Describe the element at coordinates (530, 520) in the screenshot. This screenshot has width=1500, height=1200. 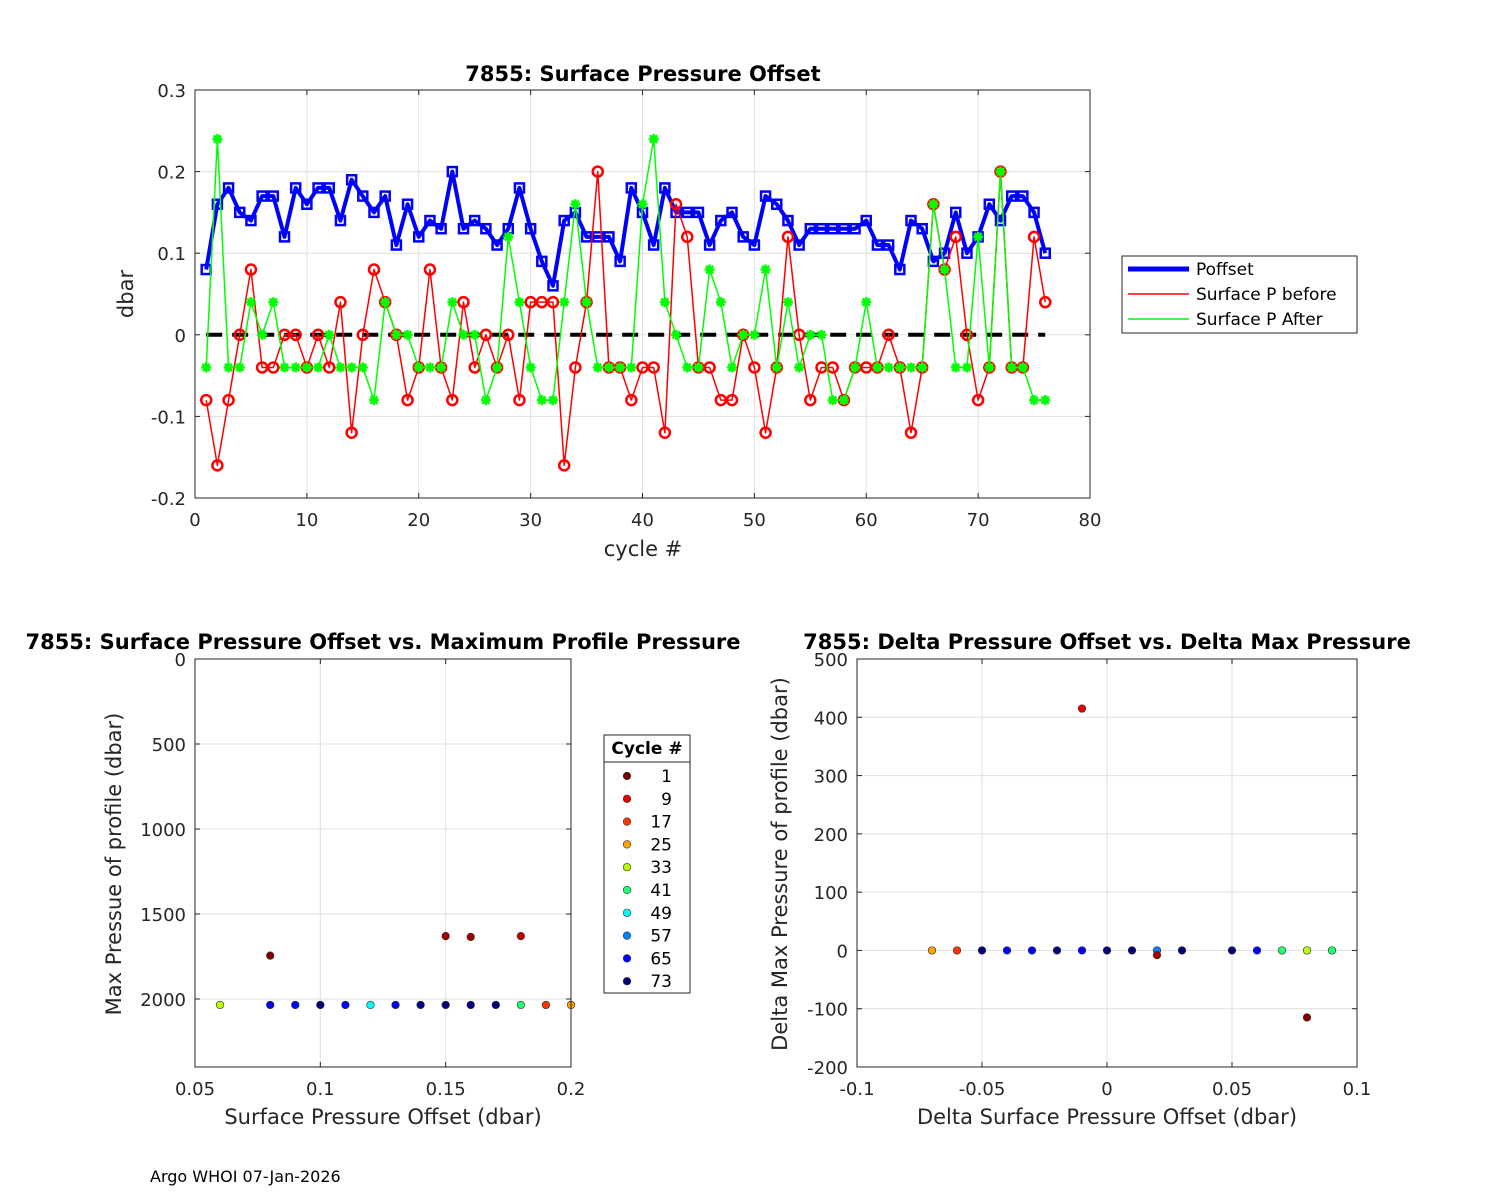
I see `chart1-x-tick-label: 30` at that location.